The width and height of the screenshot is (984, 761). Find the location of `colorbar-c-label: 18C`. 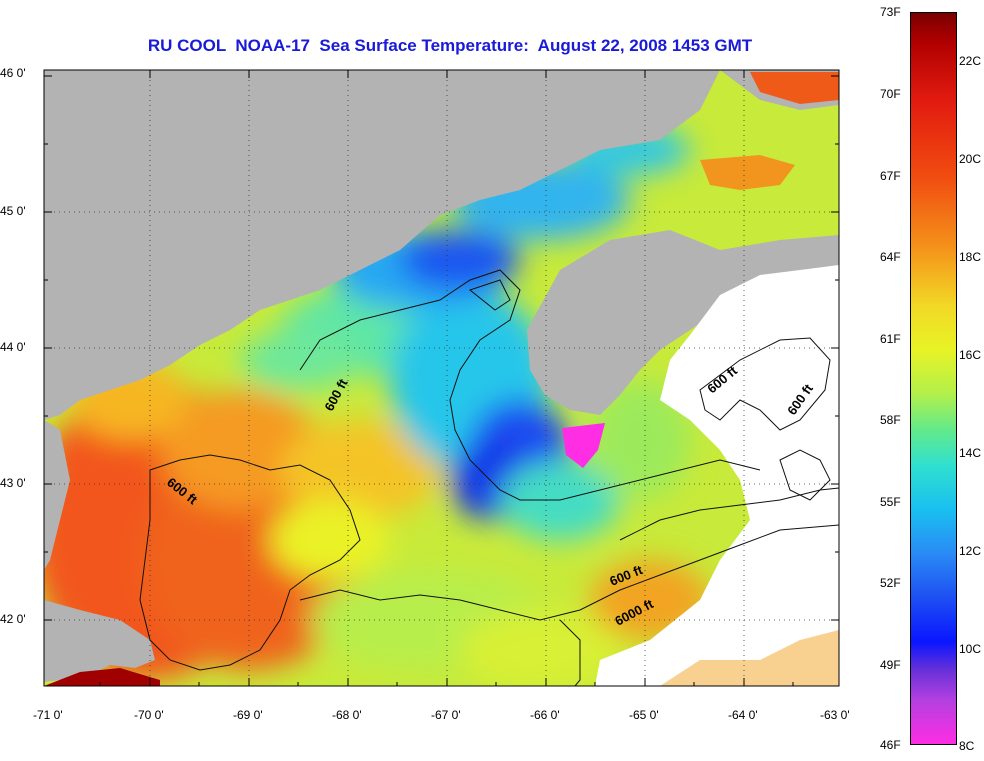

colorbar-c-label: 18C is located at coordinates (970, 257).